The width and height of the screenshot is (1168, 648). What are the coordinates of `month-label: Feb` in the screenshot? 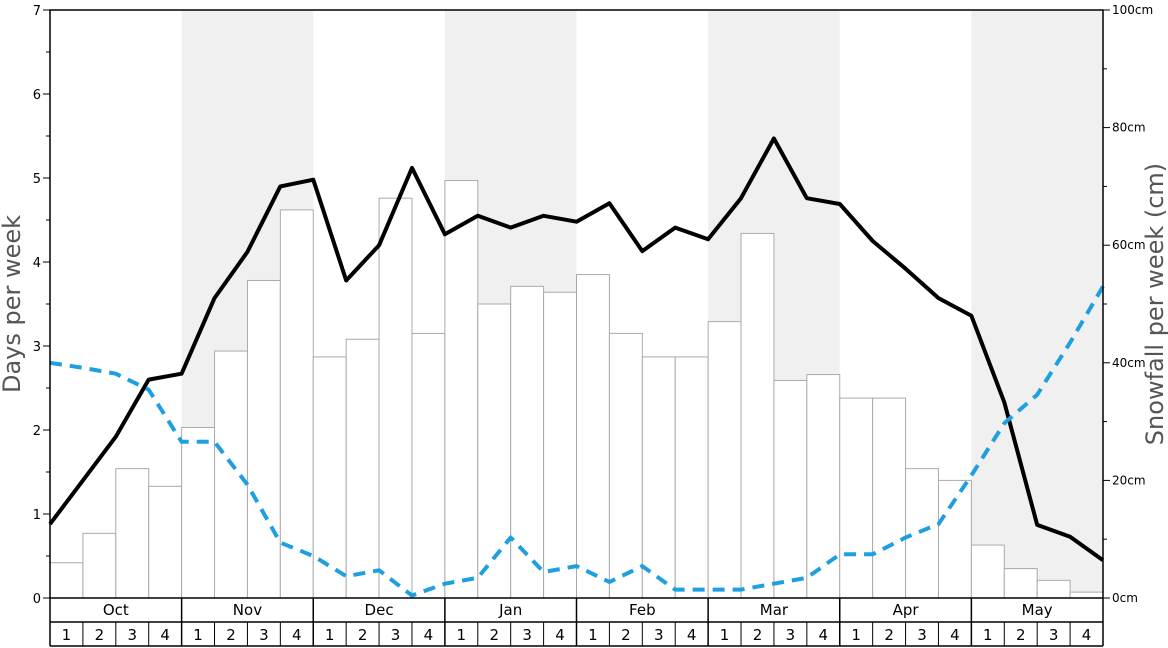 It's located at (642, 610).